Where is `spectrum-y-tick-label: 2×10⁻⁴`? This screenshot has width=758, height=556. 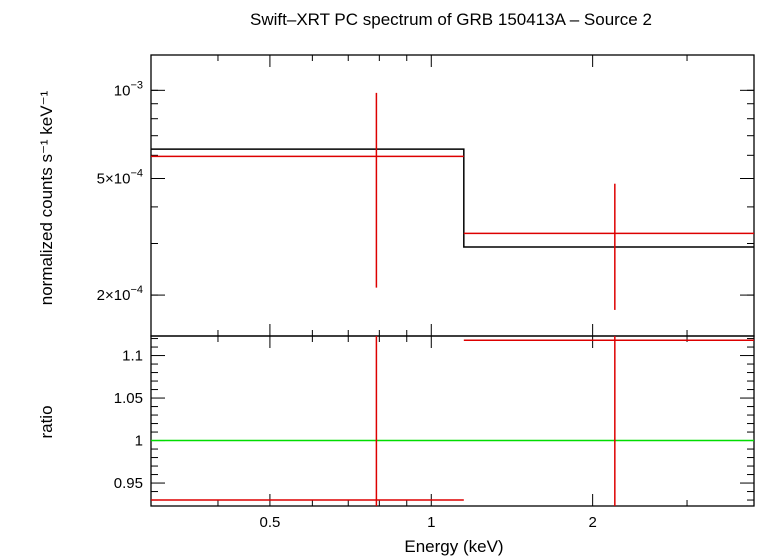
spectrum-y-tick-label: 2×10⁻⁴ is located at coordinates (120, 294).